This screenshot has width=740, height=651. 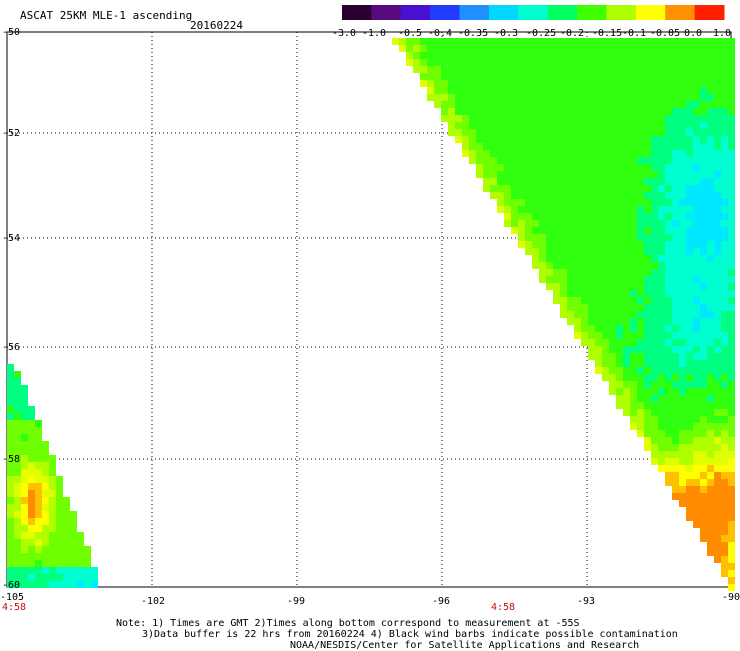 What do you see at coordinates (11, 347) in the screenshot?
I see `lat-label: -56` at bounding box center [11, 347].